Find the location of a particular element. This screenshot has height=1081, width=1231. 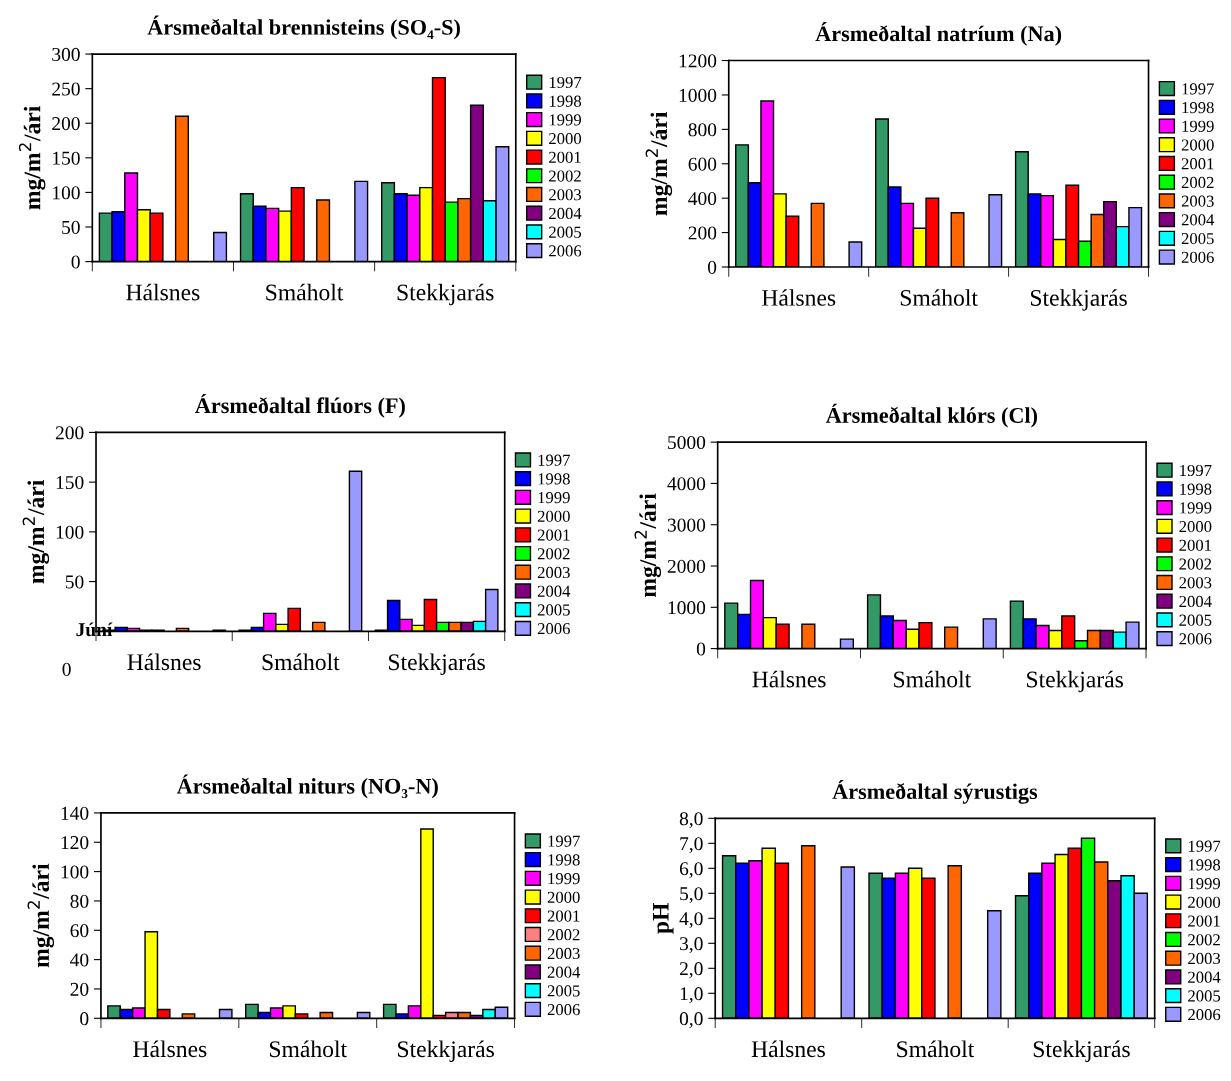

y-tick-label: 60 is located at coordinates (79, 931).